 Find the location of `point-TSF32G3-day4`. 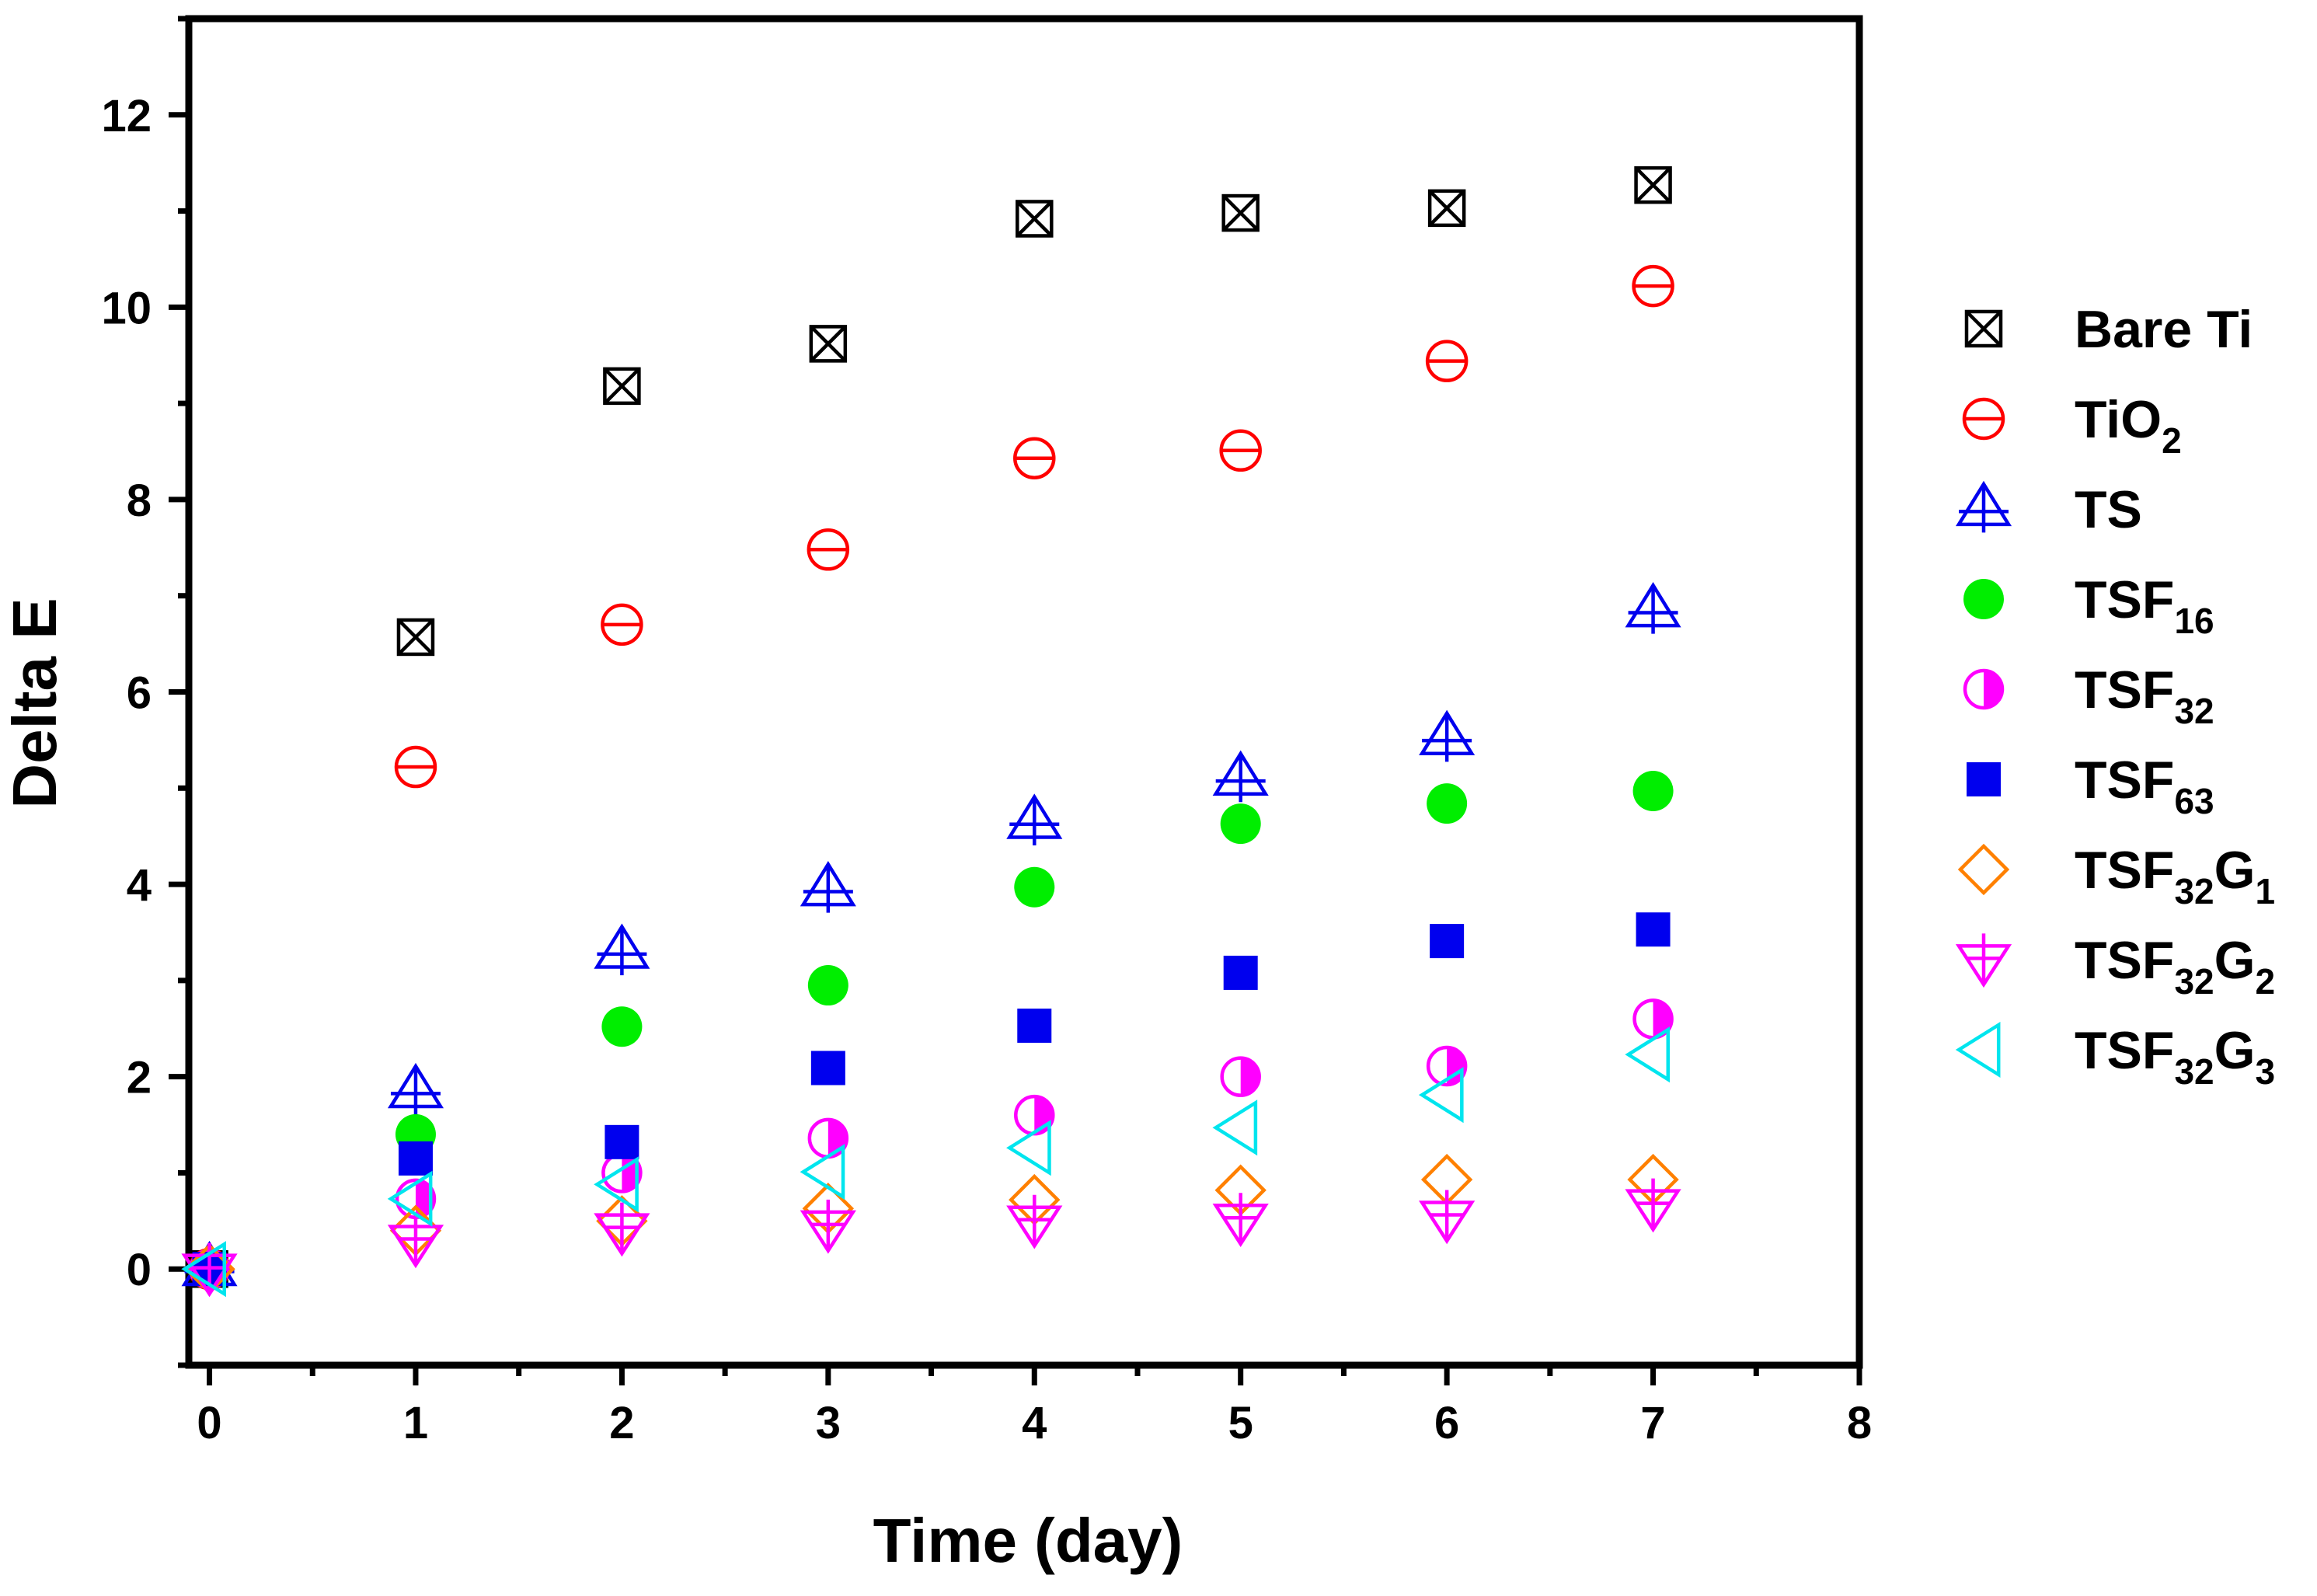

point-TSF32G3-day4 is located at coordinates (1028, 1148).